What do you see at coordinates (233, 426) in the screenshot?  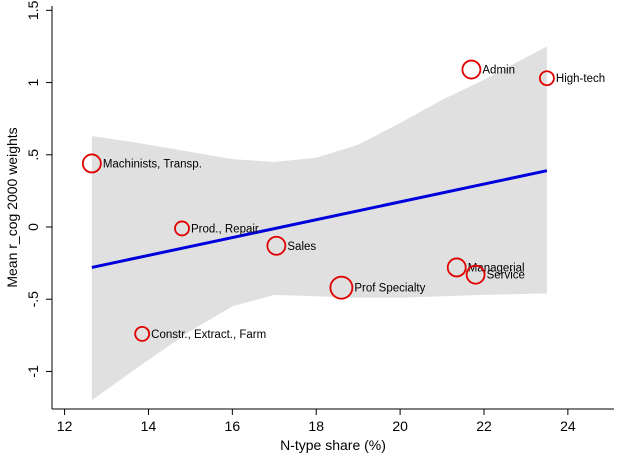 I see `x-tick-label: 16` at bounding box center [233, 426].